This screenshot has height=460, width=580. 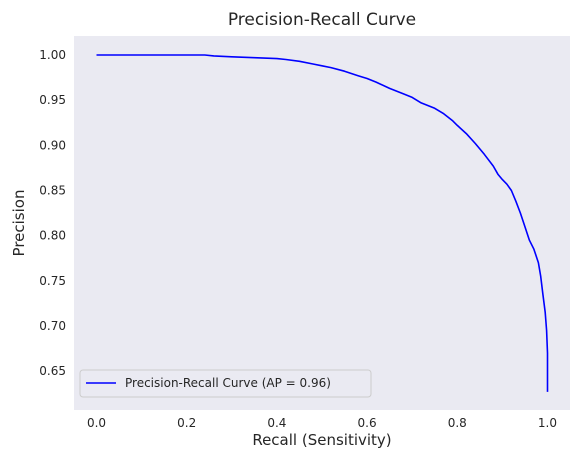 I want to click on y-axis-ticks: 0.65 0.70 0.75 0.80 0.85 0.90 0.95 1.00, so click(x=52, y=213).